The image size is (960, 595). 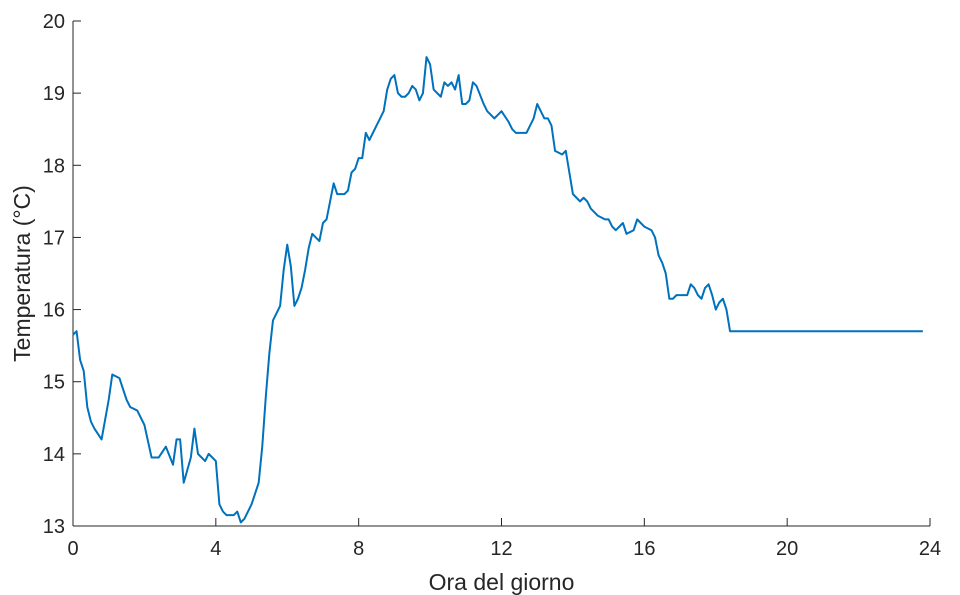 What do you see at coordinates (54, 311) in the screenshot?
I see `y-tick-label: 16` at bounding box center [54, 311].